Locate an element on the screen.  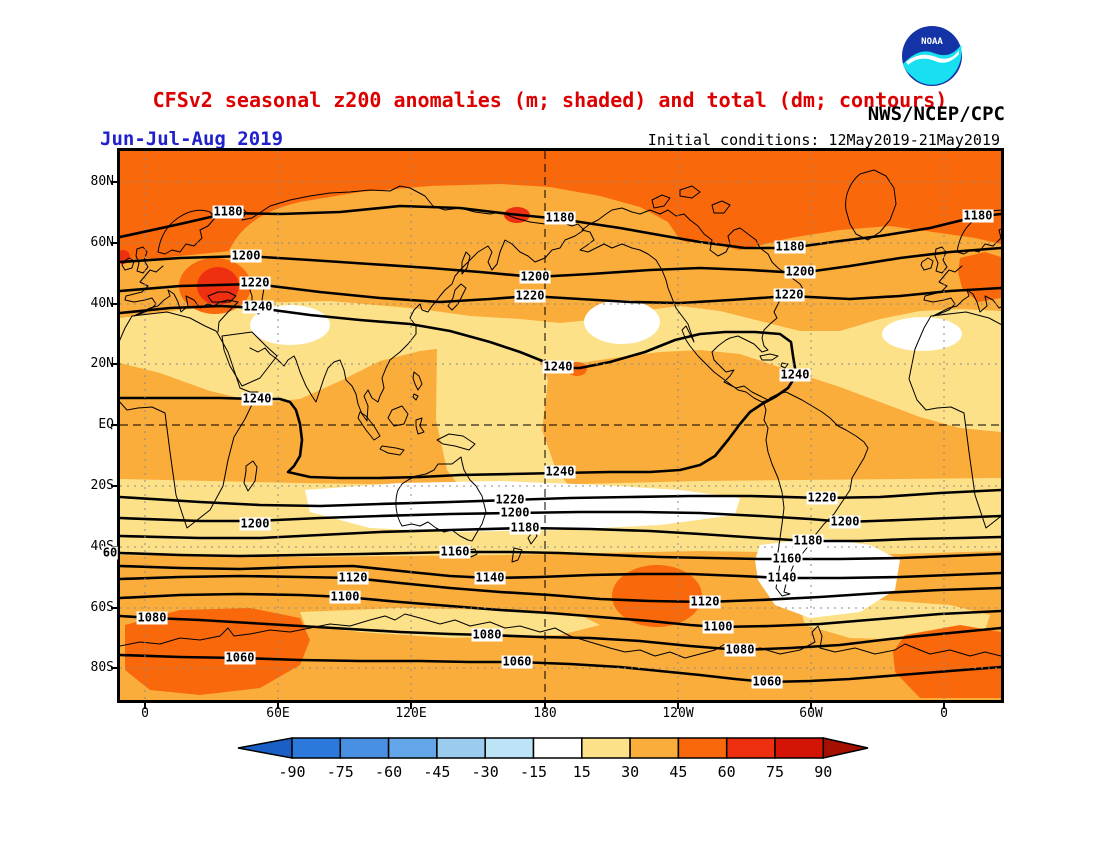
agency-label: NWS/NCEP/CPC is located at coordinates (936, 114).